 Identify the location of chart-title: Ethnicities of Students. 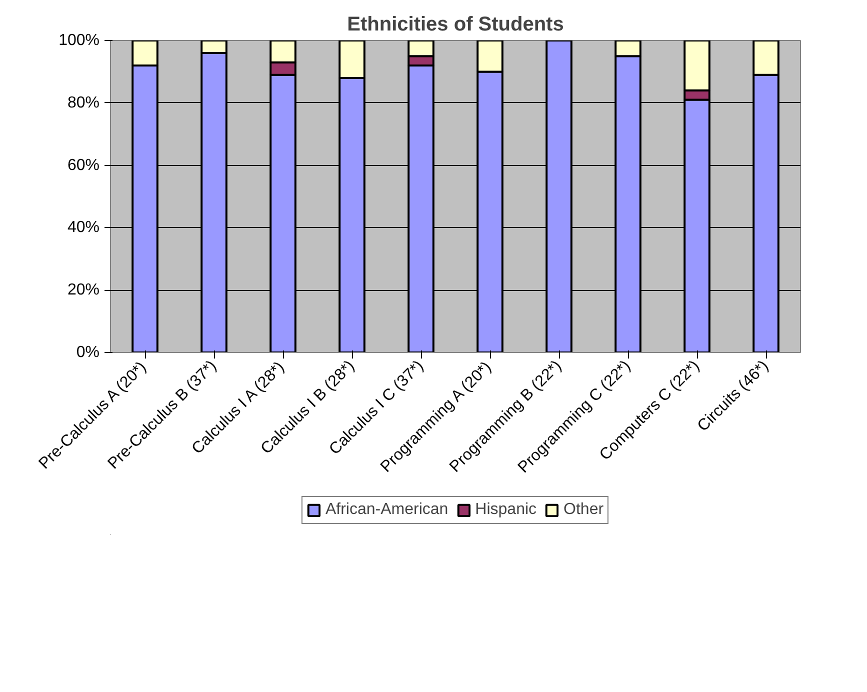
(455, 25).